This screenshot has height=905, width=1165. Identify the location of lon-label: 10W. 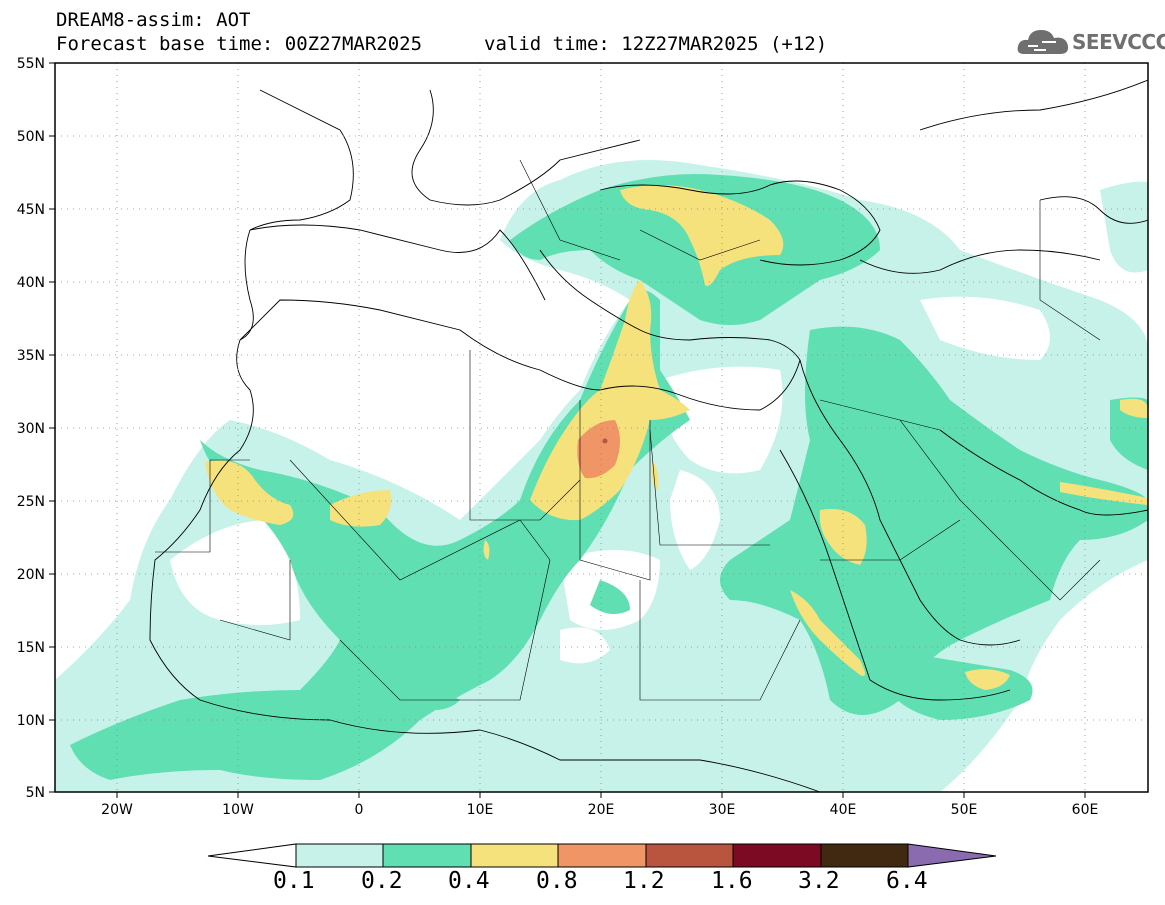
(238, 810).